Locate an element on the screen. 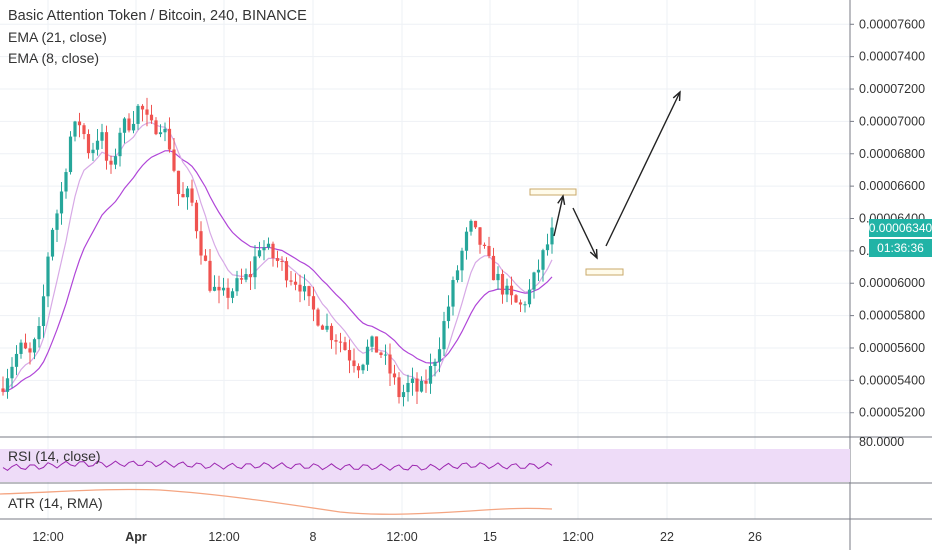 This screenshot has height=550, width=932. drawing-annotations is located at coordinates (605, 183).